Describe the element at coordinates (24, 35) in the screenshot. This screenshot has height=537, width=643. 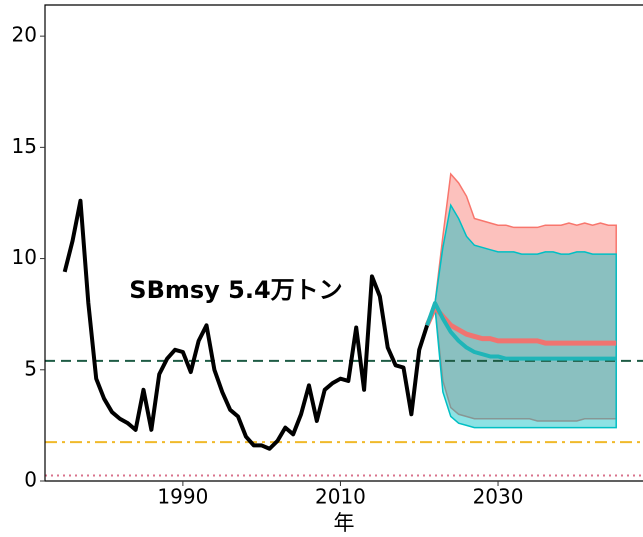
I see `y-tick-label: 20` at that location.